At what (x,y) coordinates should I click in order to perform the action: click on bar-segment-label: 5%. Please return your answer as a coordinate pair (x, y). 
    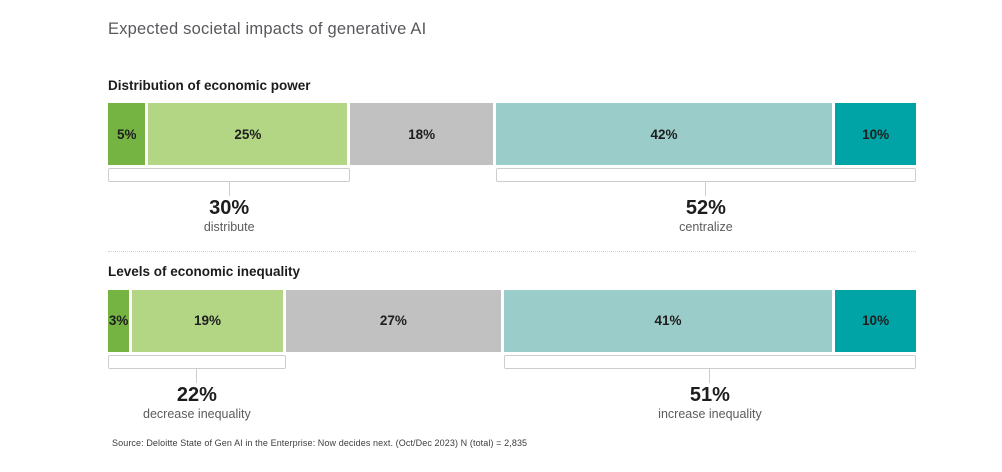
    Looking at the image, I should click on (126, 134).